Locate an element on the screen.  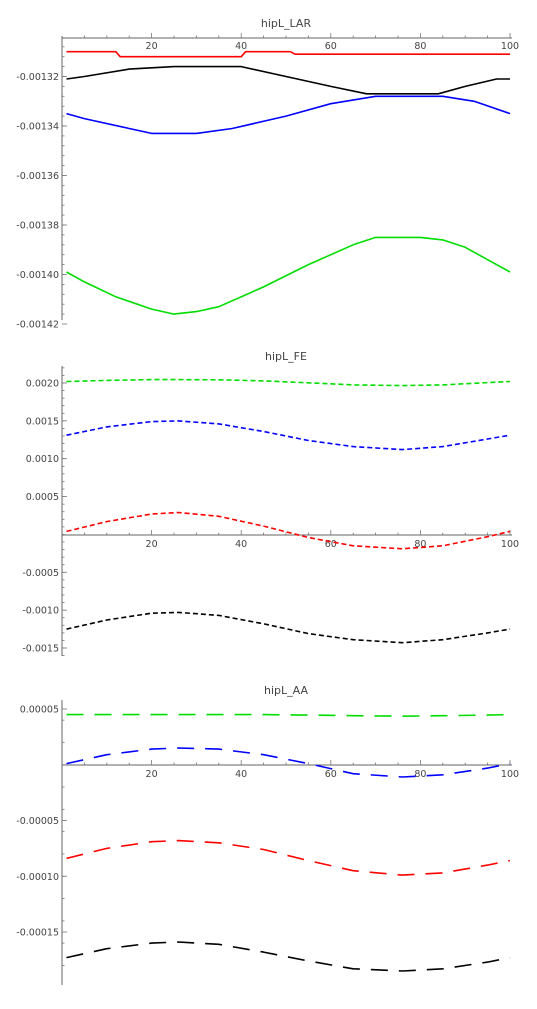
y-tick-label: -0.00134 is located at coordinates (37, 127).